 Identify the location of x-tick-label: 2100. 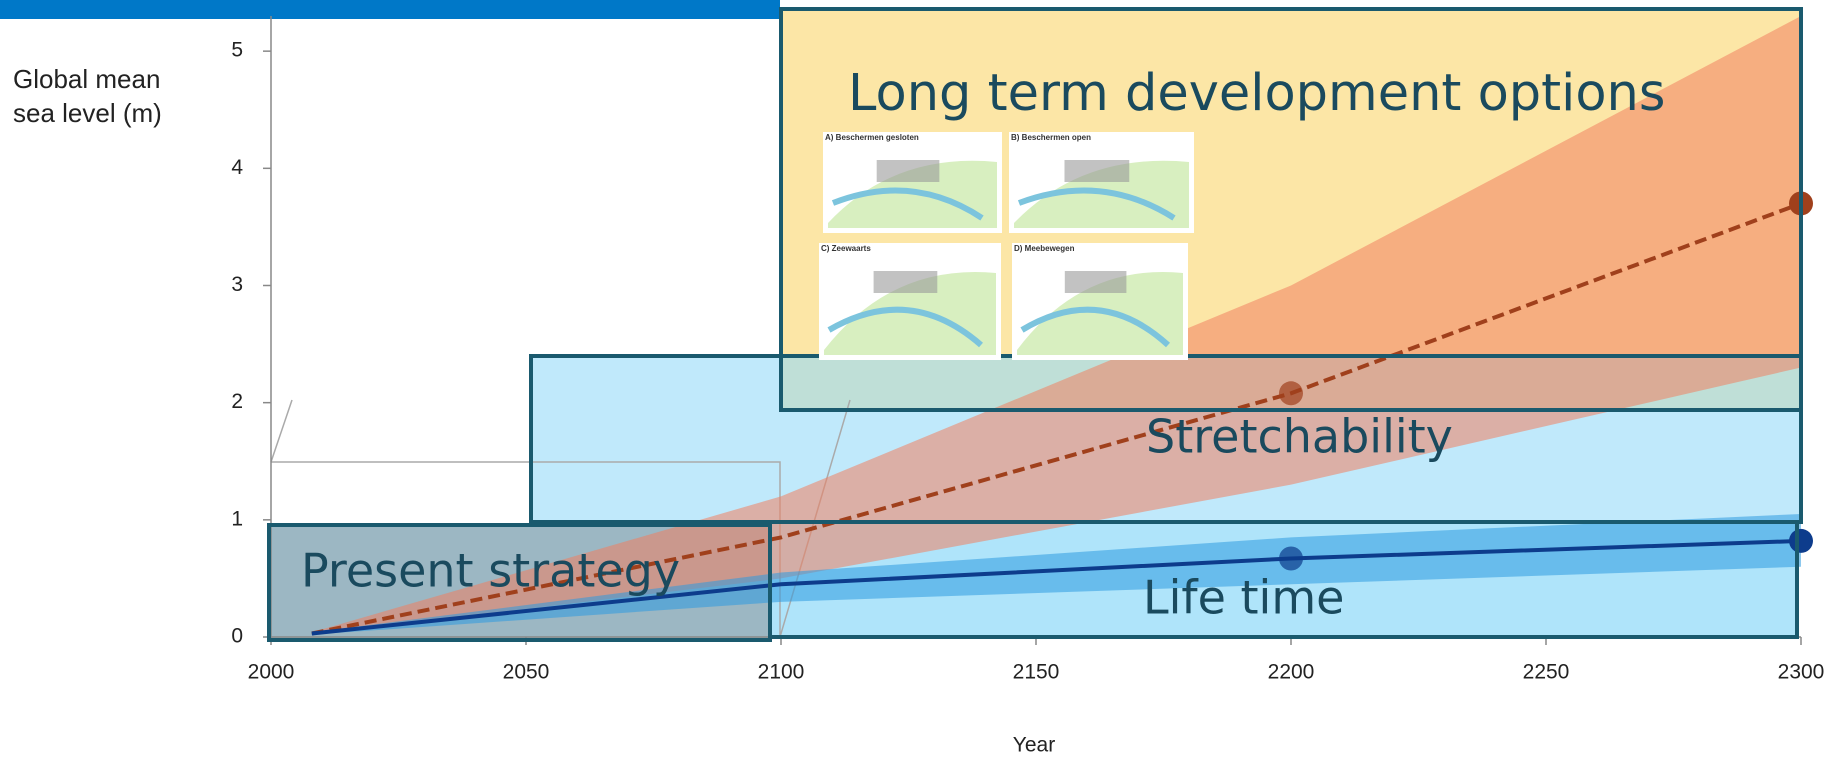
(781, 672).